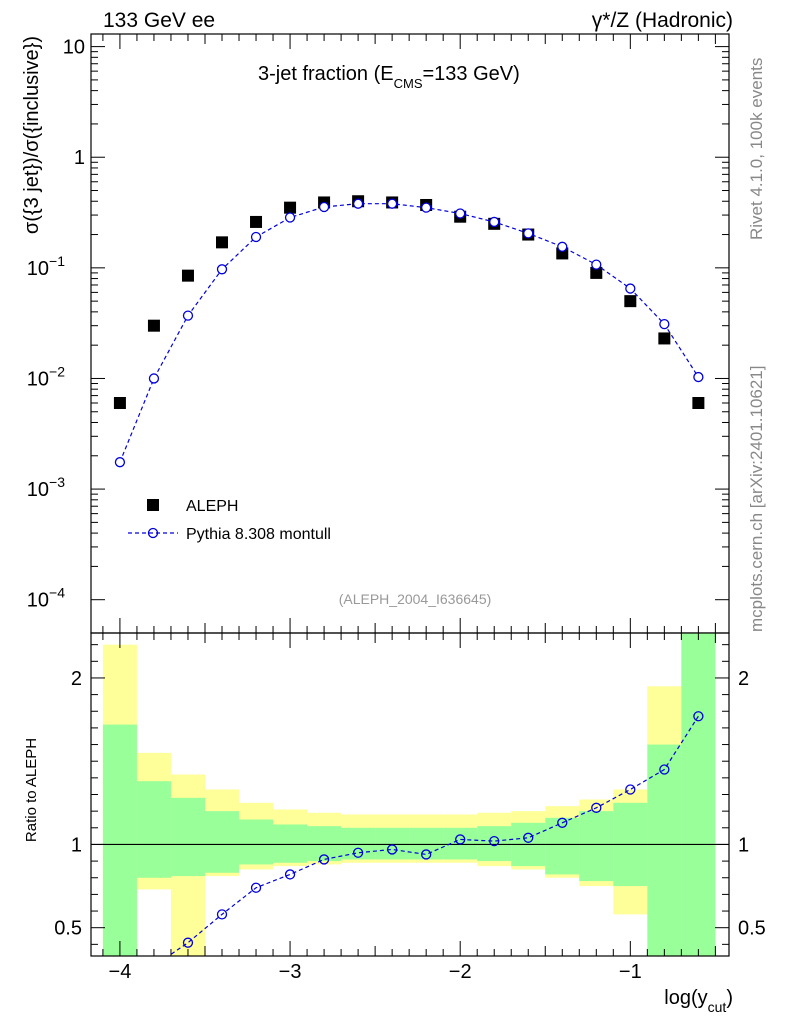 The image size is (786, 1029). I want to click on top-y-tick-label: 10⁻¹, so click(46, 266).